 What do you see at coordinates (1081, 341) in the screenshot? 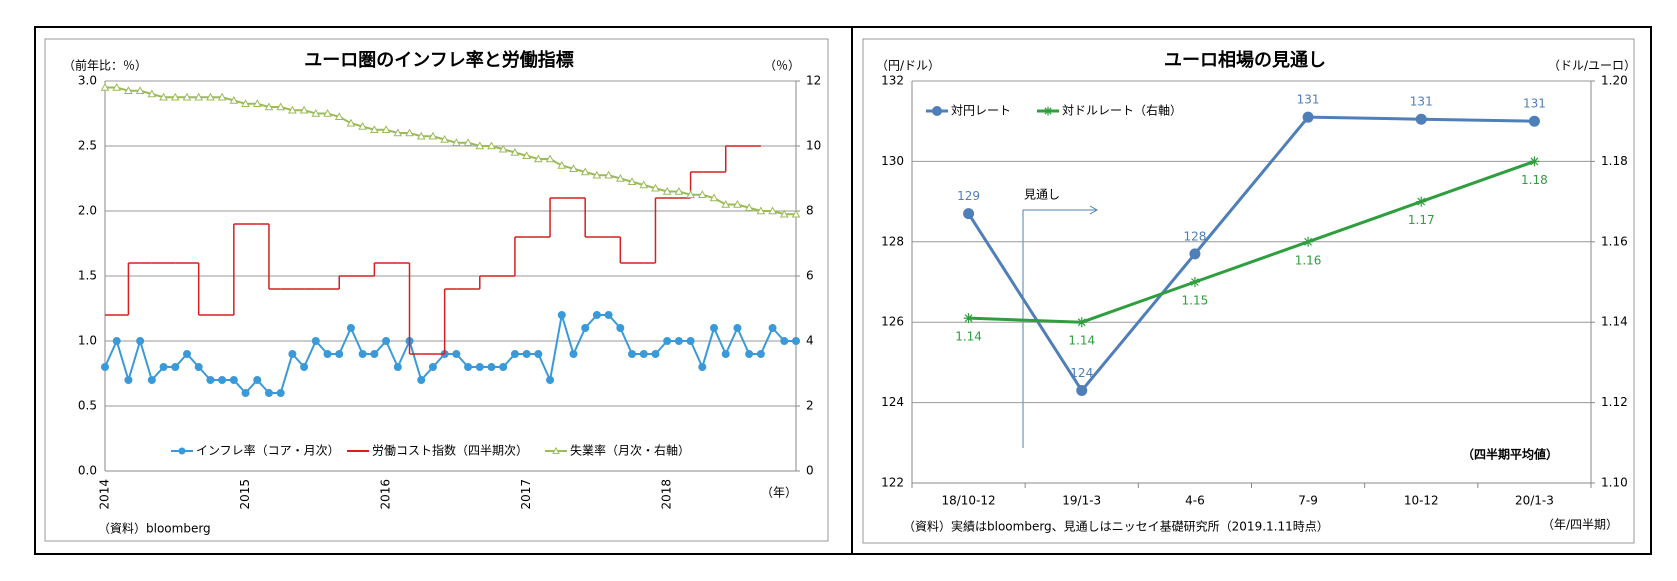
I see `data-label: 1.14` at bounding box center [1081, 341].